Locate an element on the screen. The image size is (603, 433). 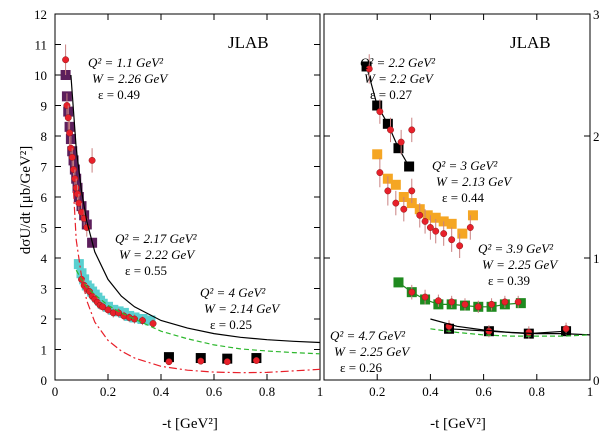
y-tick-label: 12 is located at coordinates (40, 14).